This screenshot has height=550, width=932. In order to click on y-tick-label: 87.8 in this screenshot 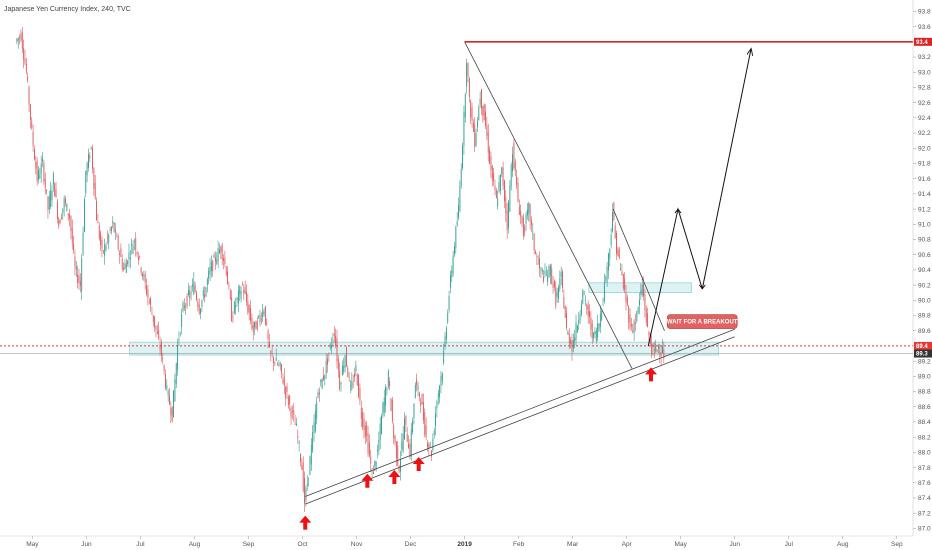, I will do `click(924, 468)`.